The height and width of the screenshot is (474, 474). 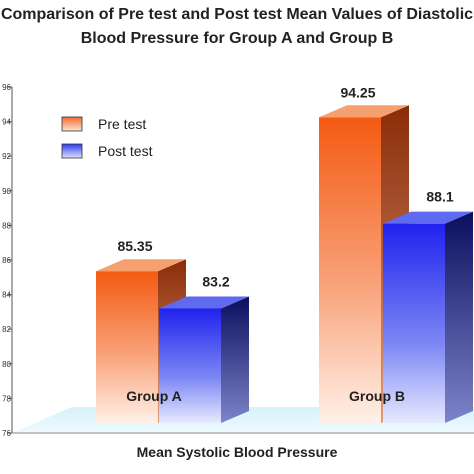 What do you see at coordinates (237, 38) in the screenshot?
I see `chart-title-line-2: Blood Pressure for Group A and Group B` at bounding box center [237, 38].